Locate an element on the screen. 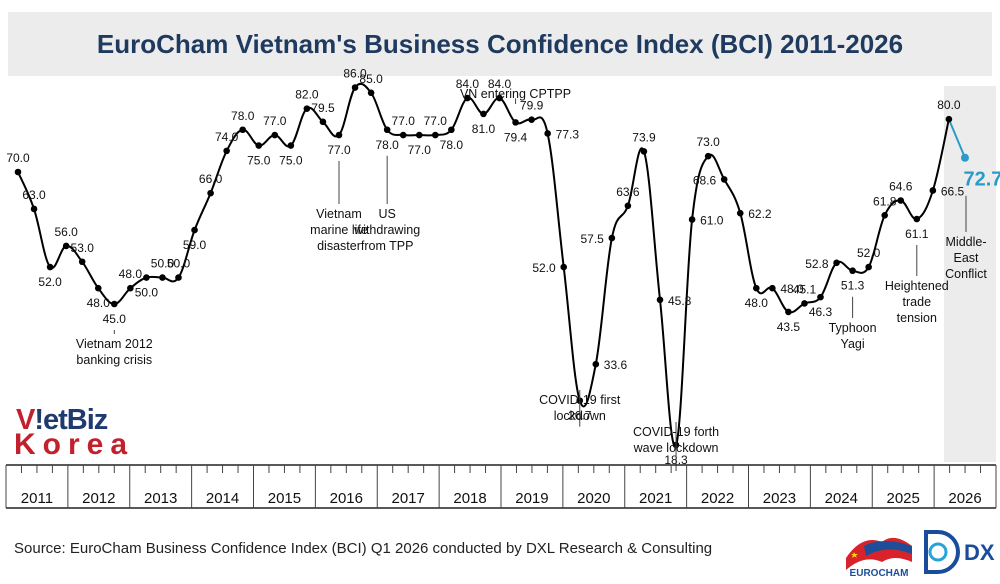 Image resolution: width=1000 pixels, height=584 pixels. data-label: 61.0 is located at coordinates (712, 221).